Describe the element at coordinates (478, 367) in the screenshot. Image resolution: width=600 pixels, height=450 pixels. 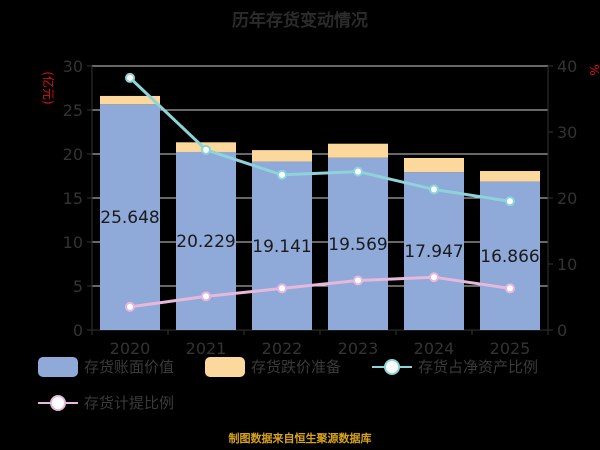
I see `legend-label-net-asset-ratio: 存货占净资产比例` at that location.